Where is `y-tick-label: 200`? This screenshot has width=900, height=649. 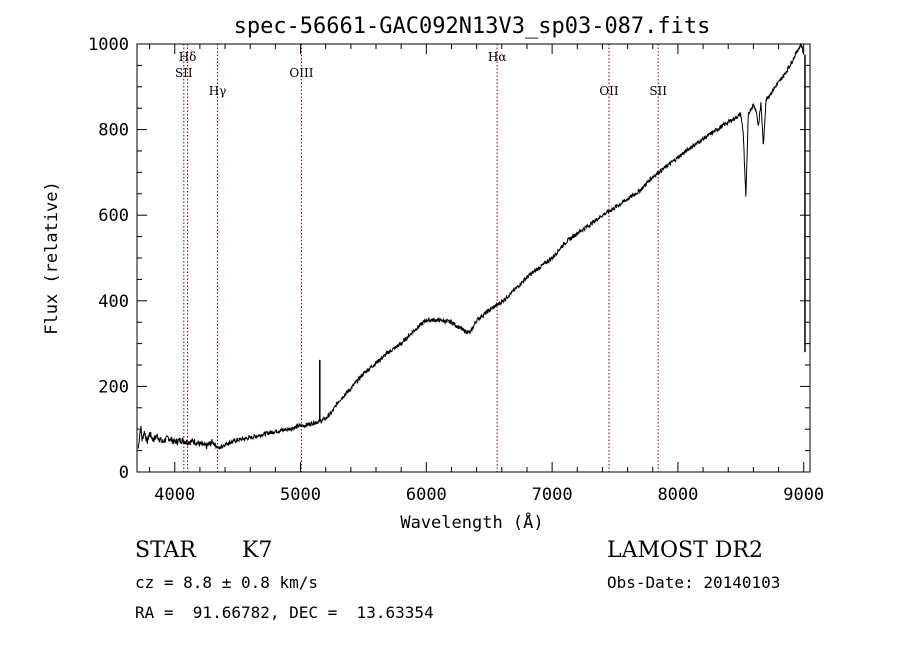 y-tick-label: 200 is located at coordinates (113, 387).